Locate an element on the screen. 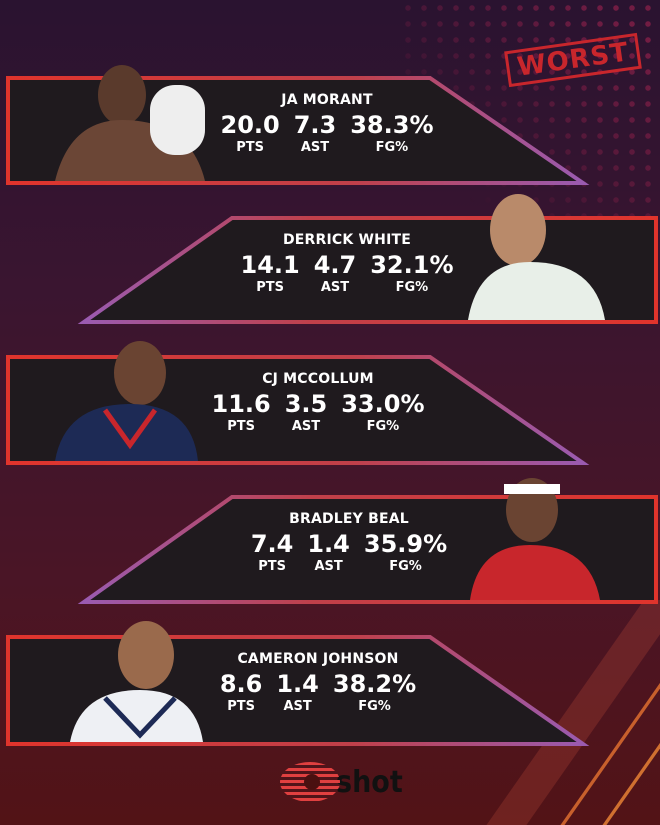 The image size is (660, 825). player-name: JA MORANT is located at coordinates (327, 100).